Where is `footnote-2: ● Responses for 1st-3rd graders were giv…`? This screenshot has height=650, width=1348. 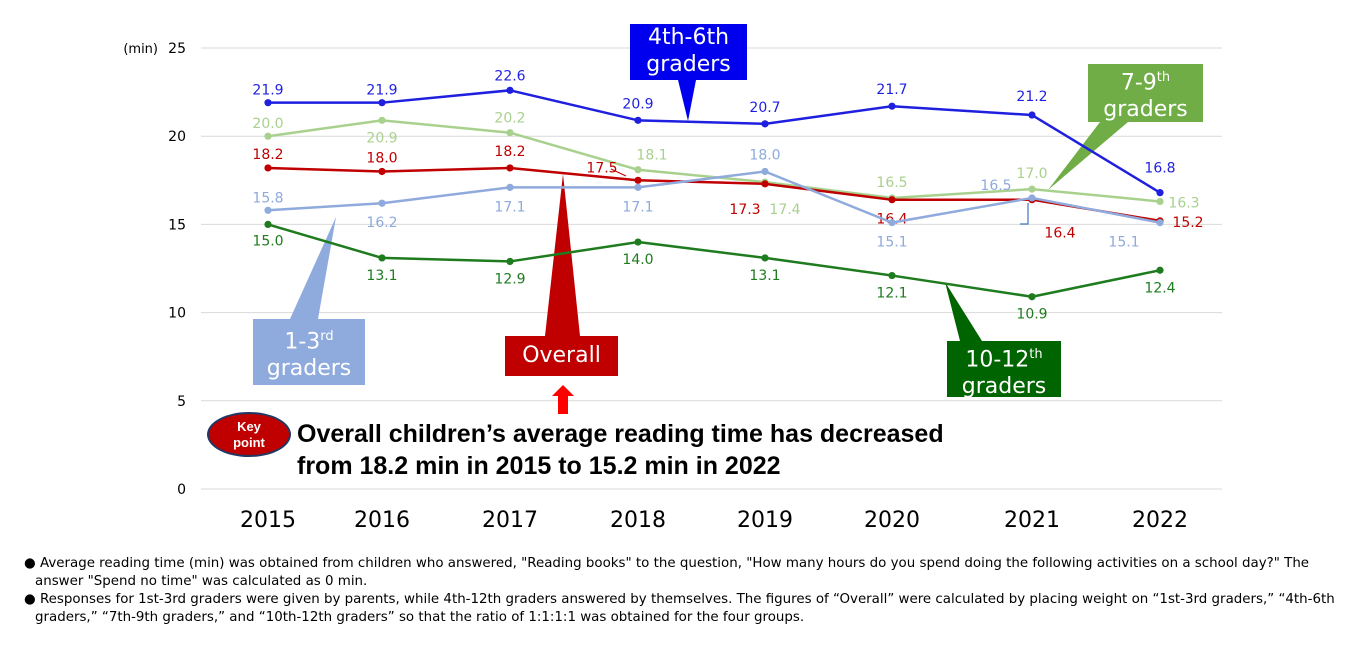
footnote-2: ● Responses for 1st-3rd graders were giv… is located at coordinates (679, 608).